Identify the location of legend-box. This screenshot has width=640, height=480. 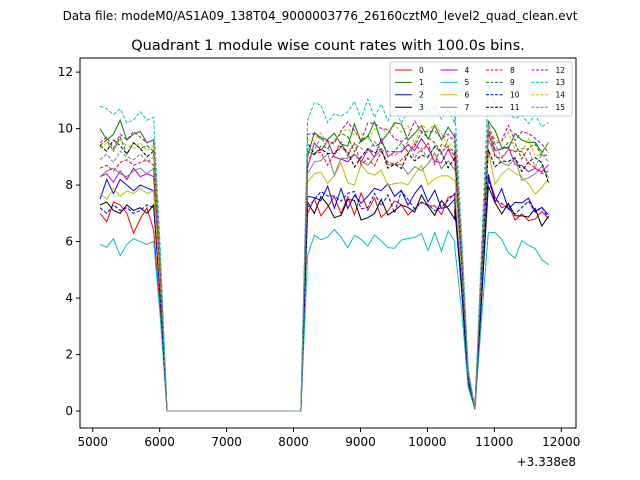
(481, 89).